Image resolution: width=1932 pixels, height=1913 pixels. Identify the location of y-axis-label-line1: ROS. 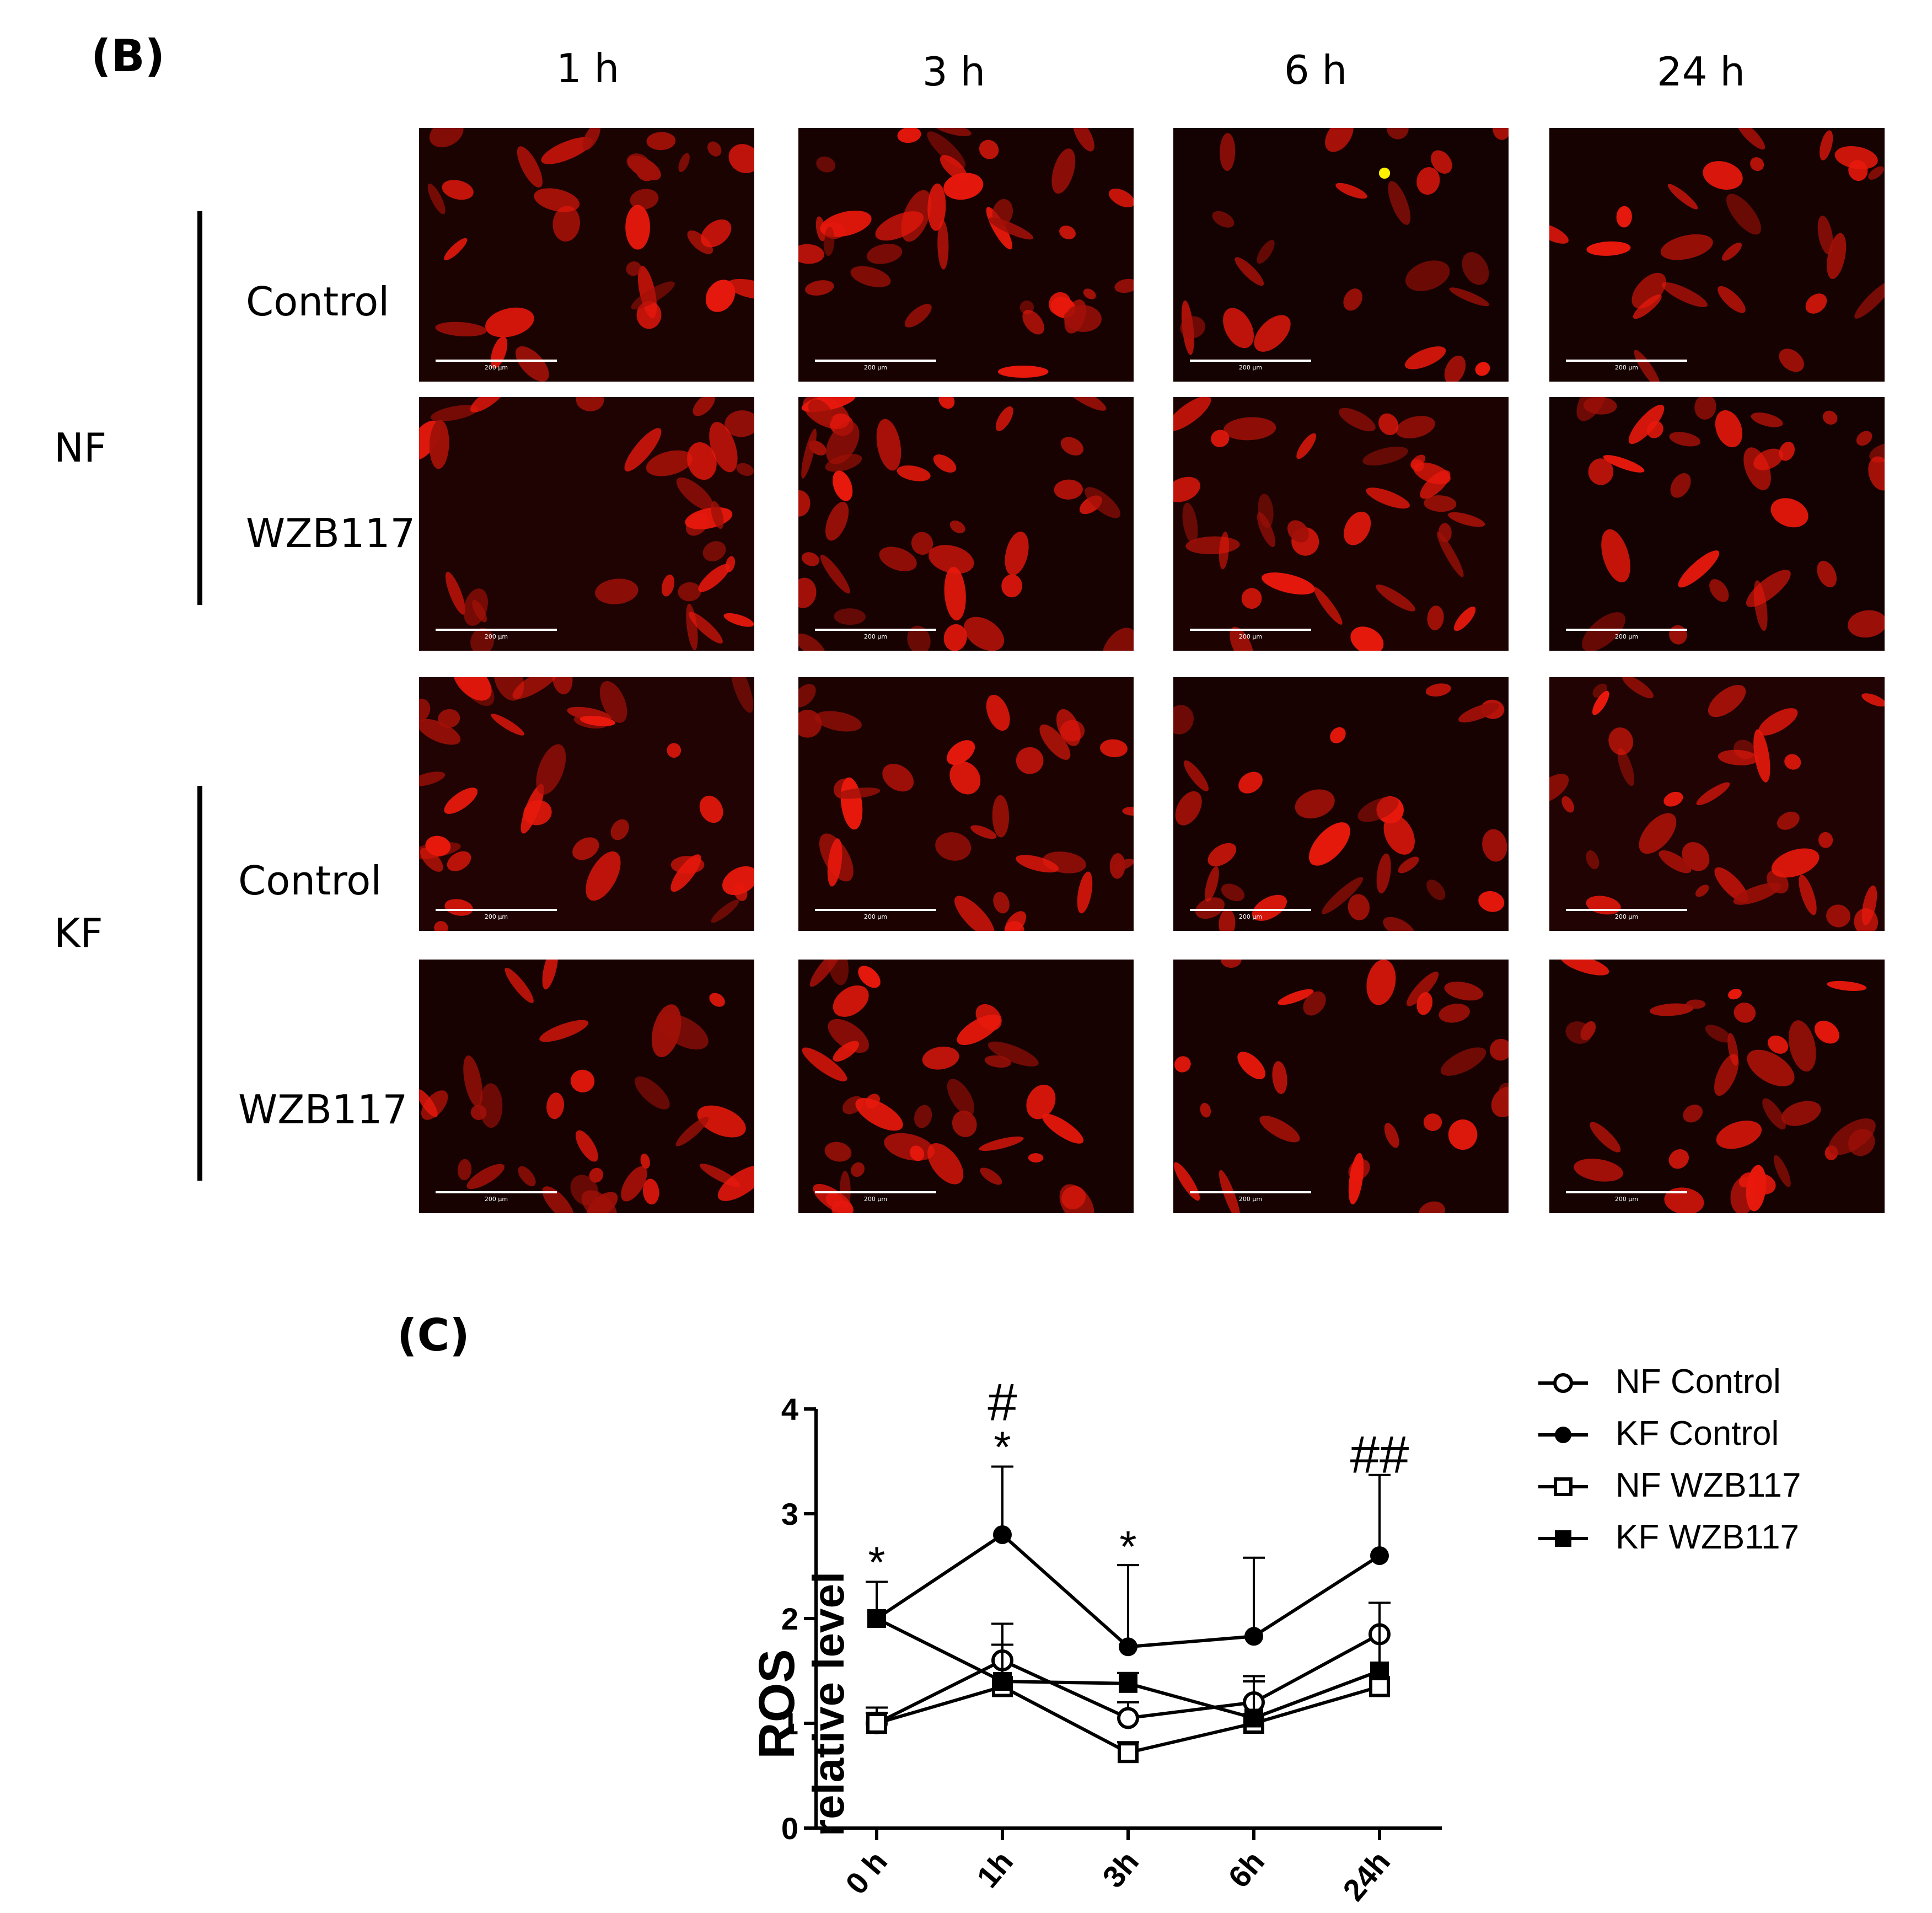
(777, 1704).